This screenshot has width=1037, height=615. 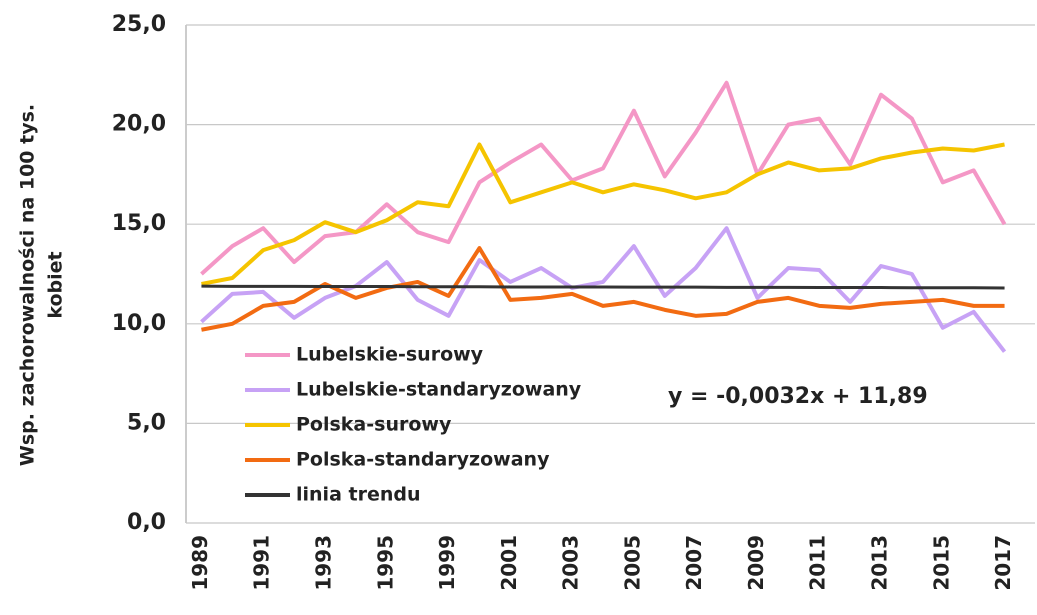 I want to click on y-tick-label: 10,0, so click(x=139, y=323).